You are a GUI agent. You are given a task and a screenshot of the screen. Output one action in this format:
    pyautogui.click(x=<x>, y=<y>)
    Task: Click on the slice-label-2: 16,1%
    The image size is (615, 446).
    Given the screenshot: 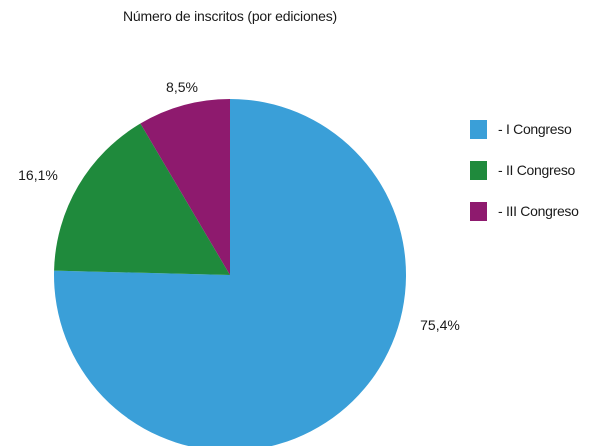 What is the action you would take?
    pyautogui.click(x=38, y=175)
    